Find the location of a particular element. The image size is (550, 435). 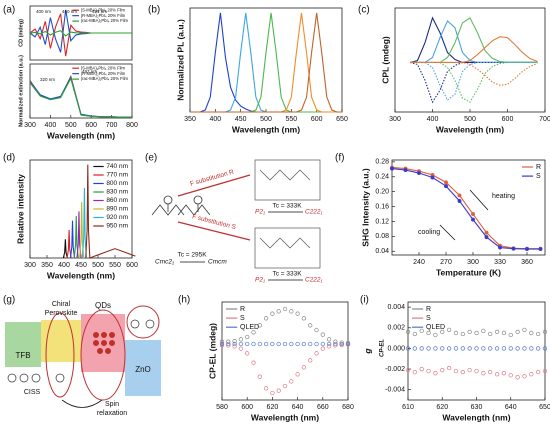

tc: Tc = 333K is located at coordinates (287, 274).